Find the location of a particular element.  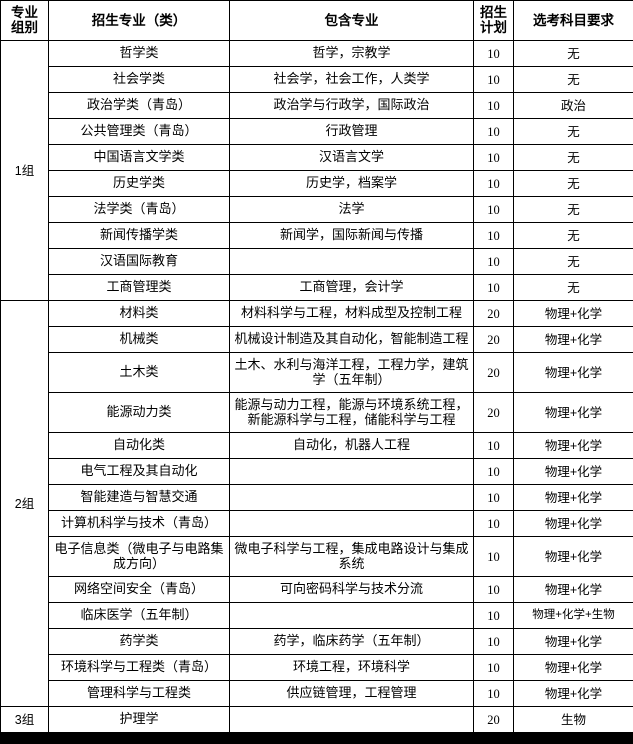

included-majors-cell: 社会学，社会工作，人类学 is located at coordinates (351, 79).